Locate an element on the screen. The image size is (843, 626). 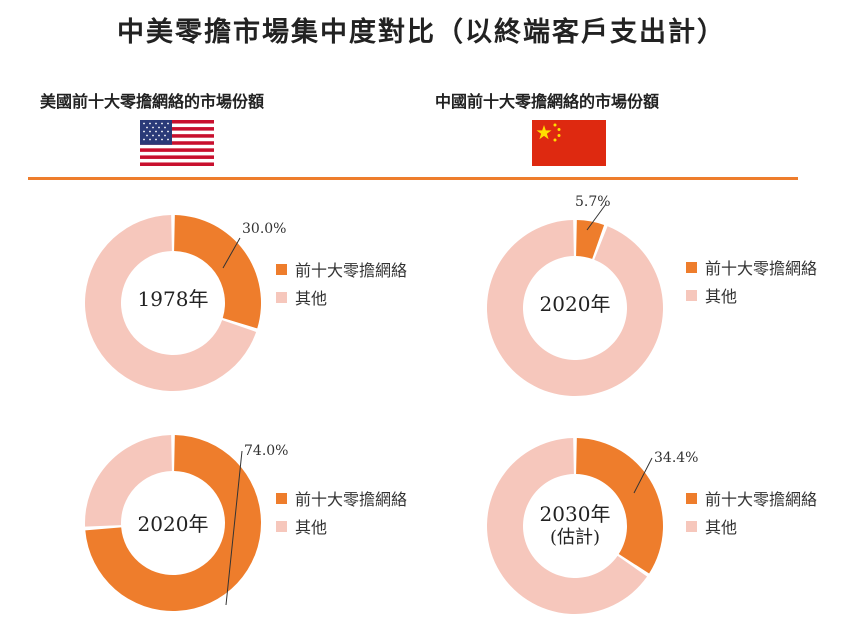
data-label-top-ten: 34.4% is located at coordinates (676, 458).